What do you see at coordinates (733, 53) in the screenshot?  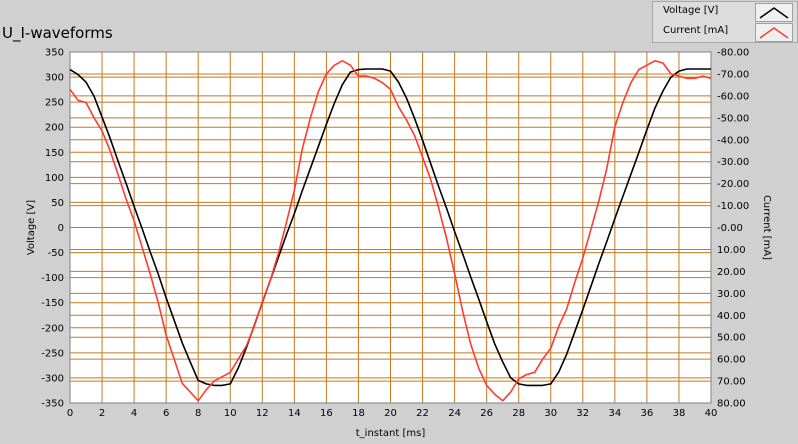 I see `y-tick-label-right: -80.00` at bounding box center [733, 53].